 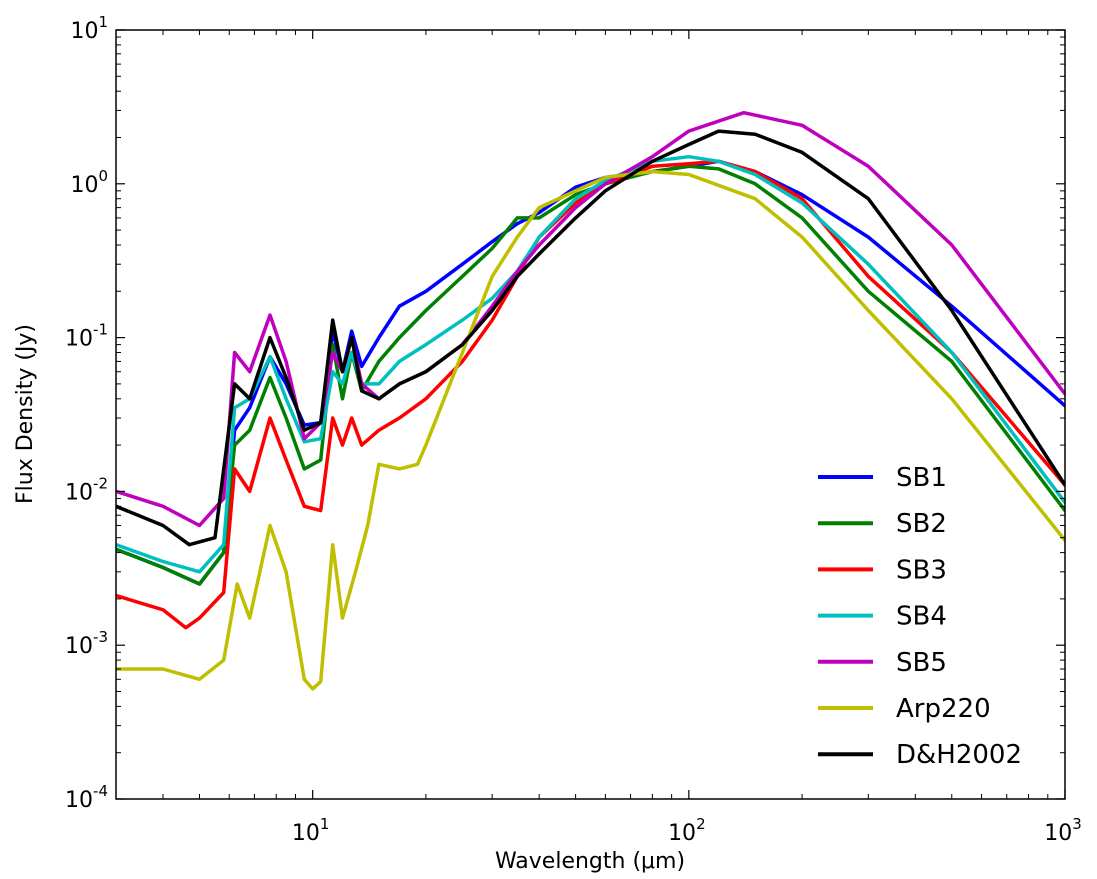 What do you see at coordinates (959, 755) in the screenshot?
I see `legend-label: D&H2002` at bounding box center [959, 755].